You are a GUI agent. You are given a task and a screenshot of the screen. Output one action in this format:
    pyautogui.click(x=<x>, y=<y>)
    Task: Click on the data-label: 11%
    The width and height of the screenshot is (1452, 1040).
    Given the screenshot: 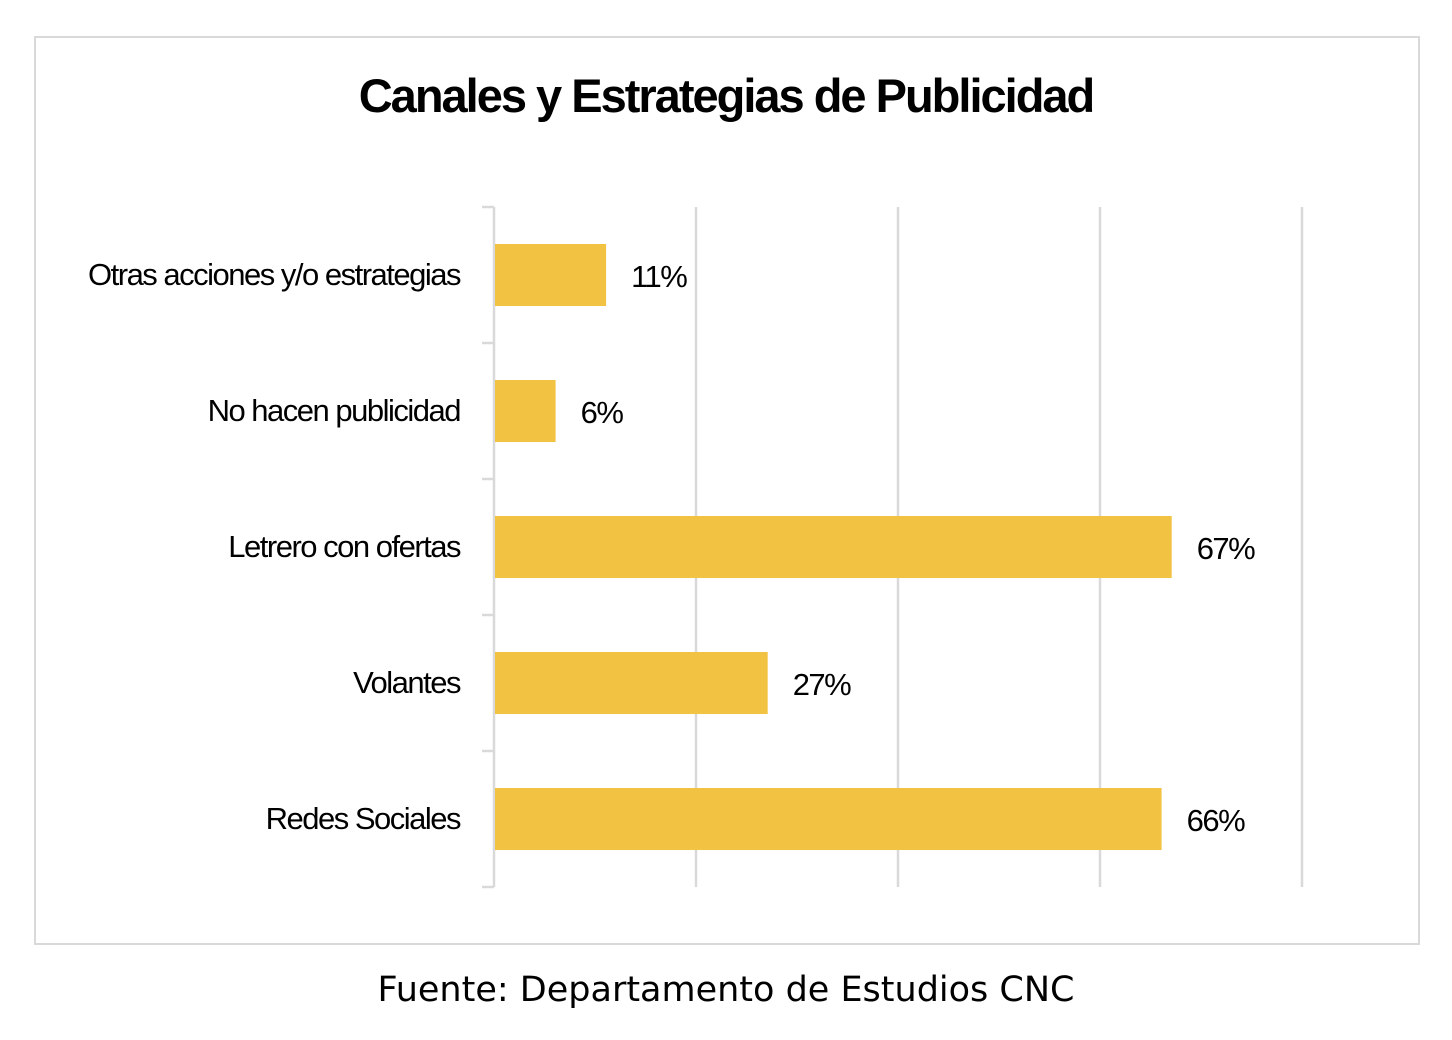 What is the action you would take?
    pyautogui.click(x=659, y=276)
    